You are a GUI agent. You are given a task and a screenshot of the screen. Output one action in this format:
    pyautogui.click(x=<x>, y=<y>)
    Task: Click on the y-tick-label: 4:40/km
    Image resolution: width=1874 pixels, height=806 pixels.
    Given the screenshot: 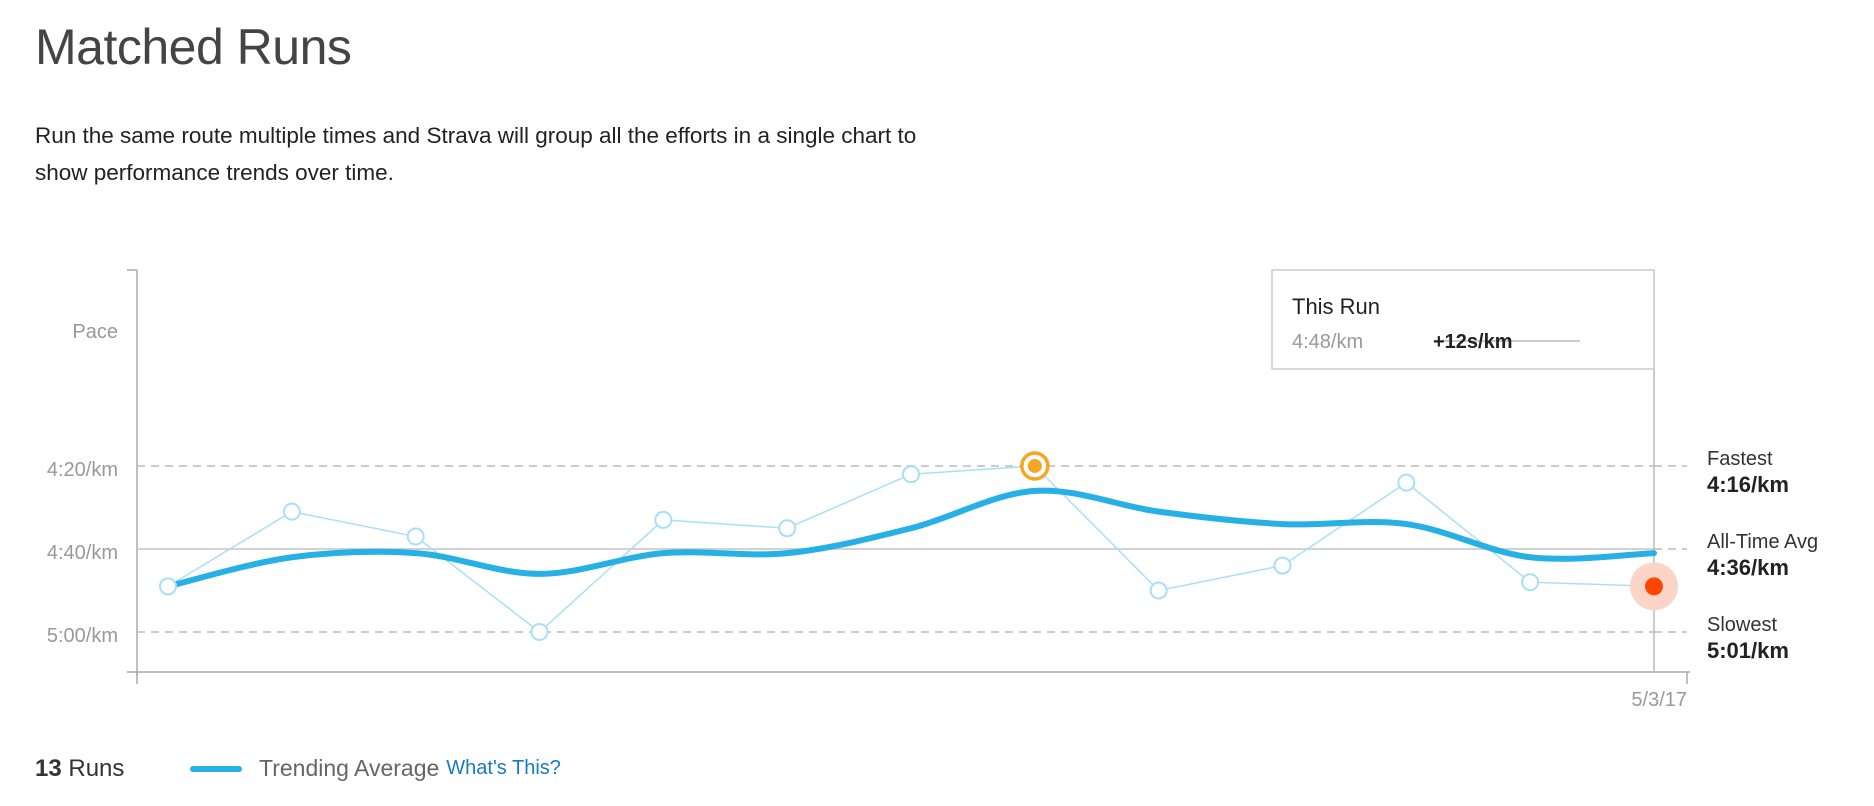 What is the action you would take?
    pyautogui.click(x=82, y=553)
    